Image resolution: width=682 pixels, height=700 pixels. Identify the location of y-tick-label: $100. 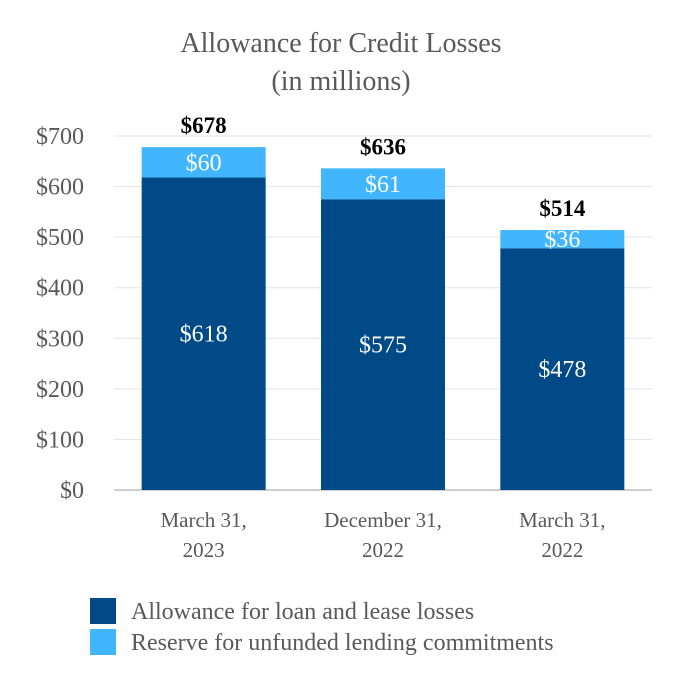
(60, 440).